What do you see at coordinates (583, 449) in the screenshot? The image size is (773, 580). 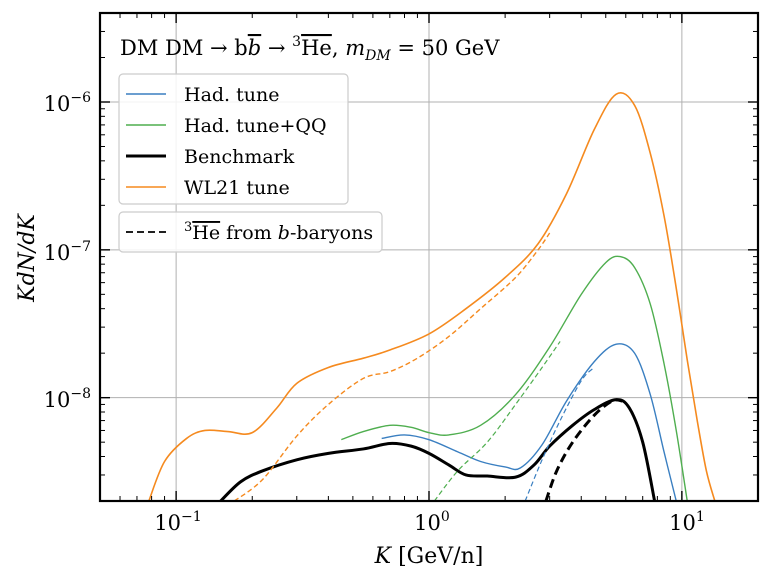 I see `series-line-benchmark-b-baryons` at bounding box center [583, 449].